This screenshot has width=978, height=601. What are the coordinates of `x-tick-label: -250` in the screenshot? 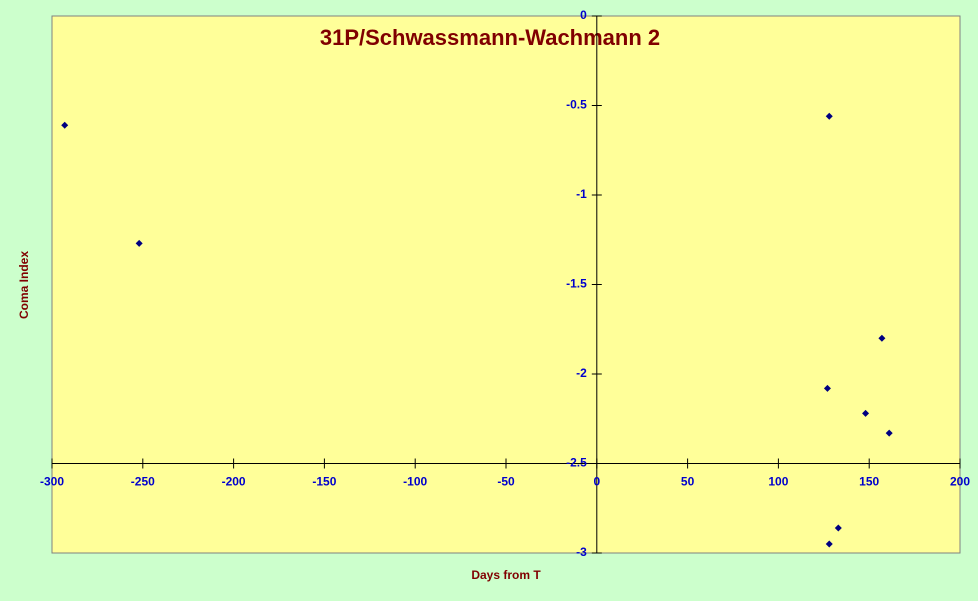 It's located at (143, 482).